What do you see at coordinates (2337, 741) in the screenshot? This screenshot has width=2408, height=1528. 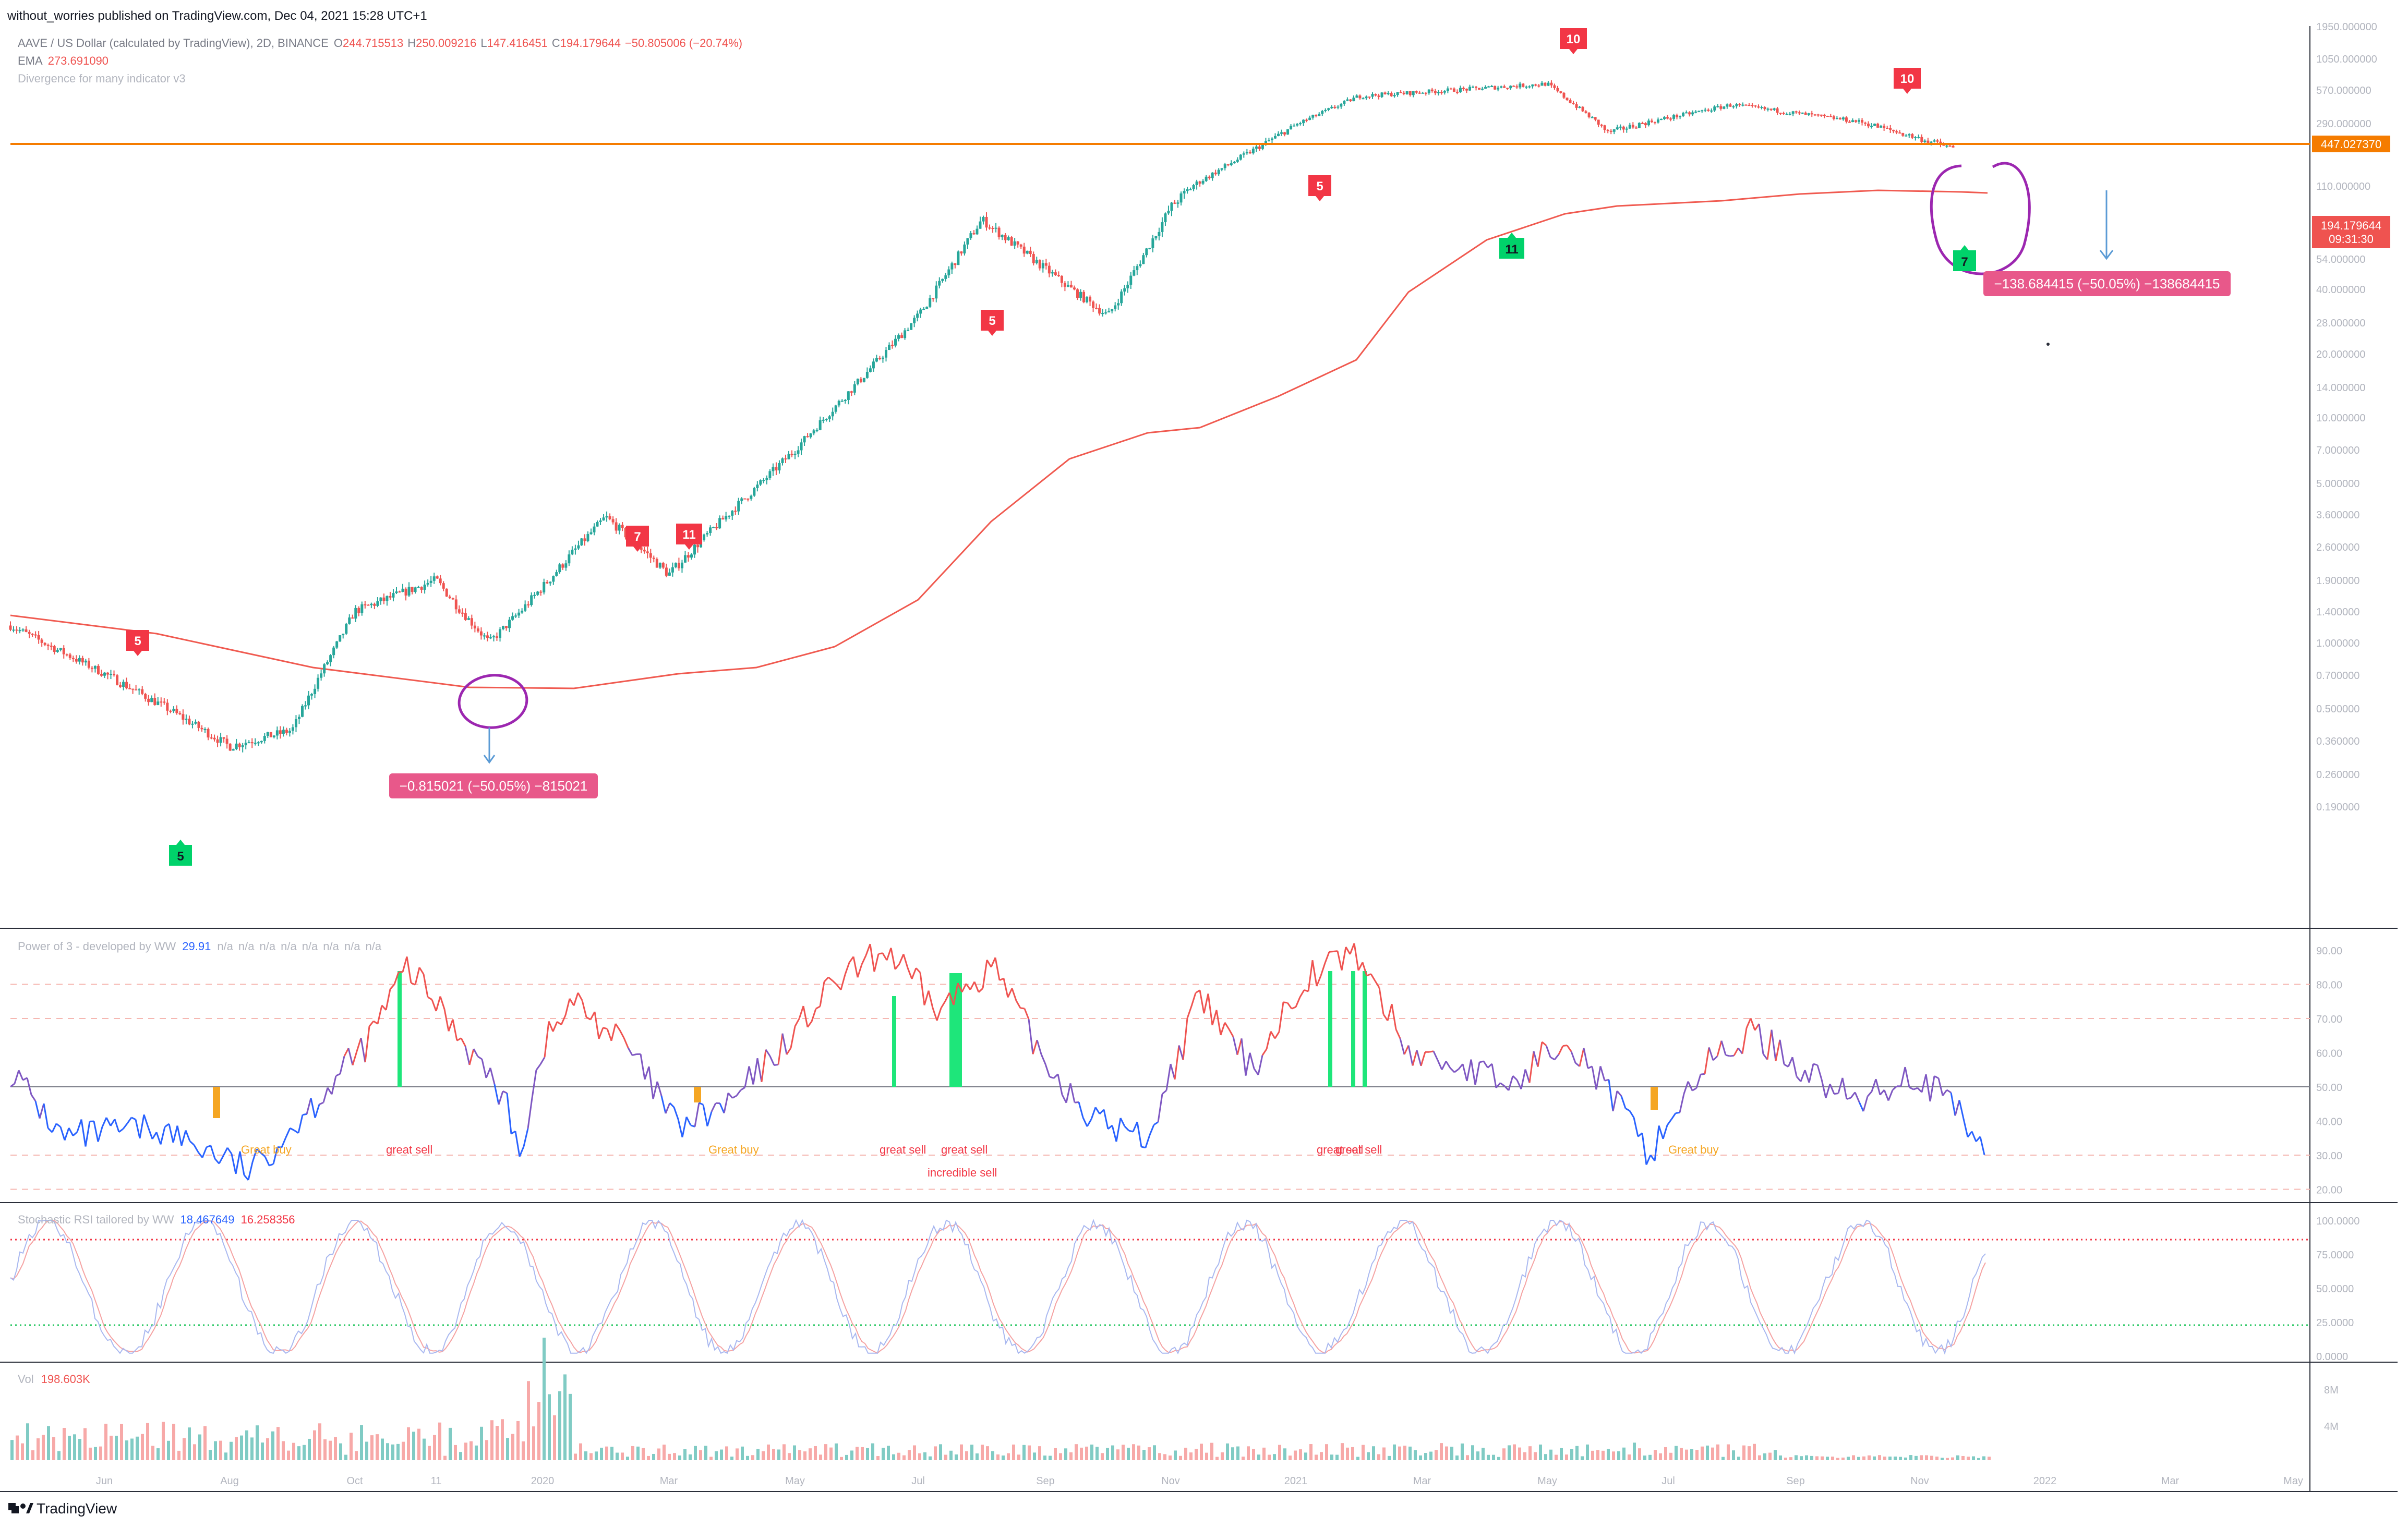 I see `price-axis-label: 0.360000` at bounding box center [2337, 741].